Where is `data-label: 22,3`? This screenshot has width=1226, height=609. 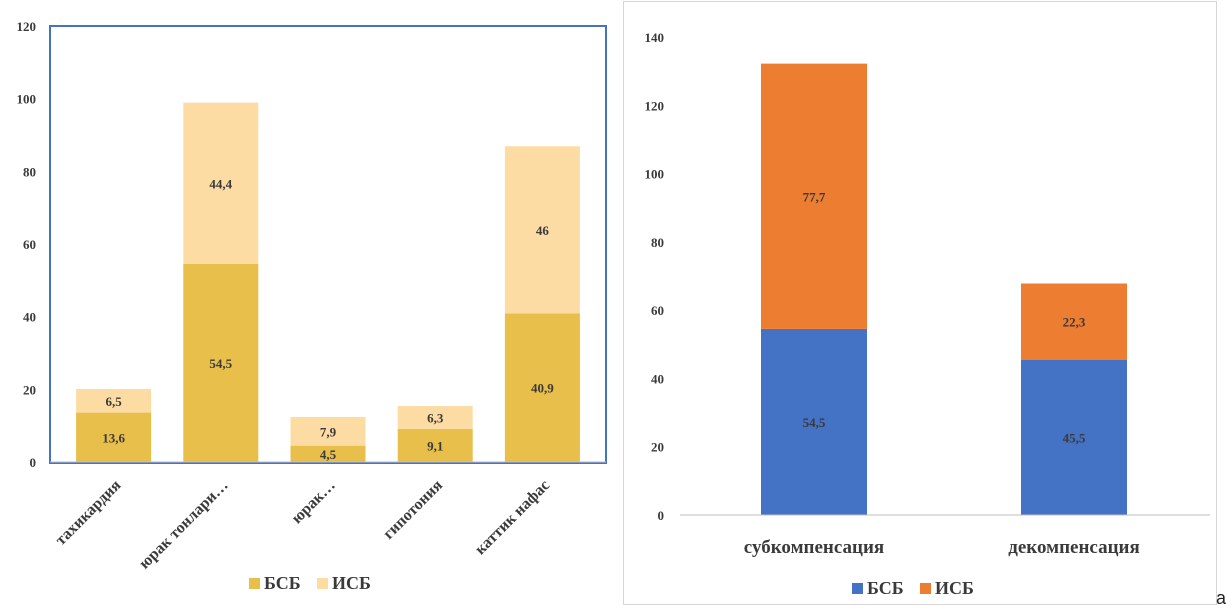 data-label: 22,3 is located at coordinates (1074, 322).